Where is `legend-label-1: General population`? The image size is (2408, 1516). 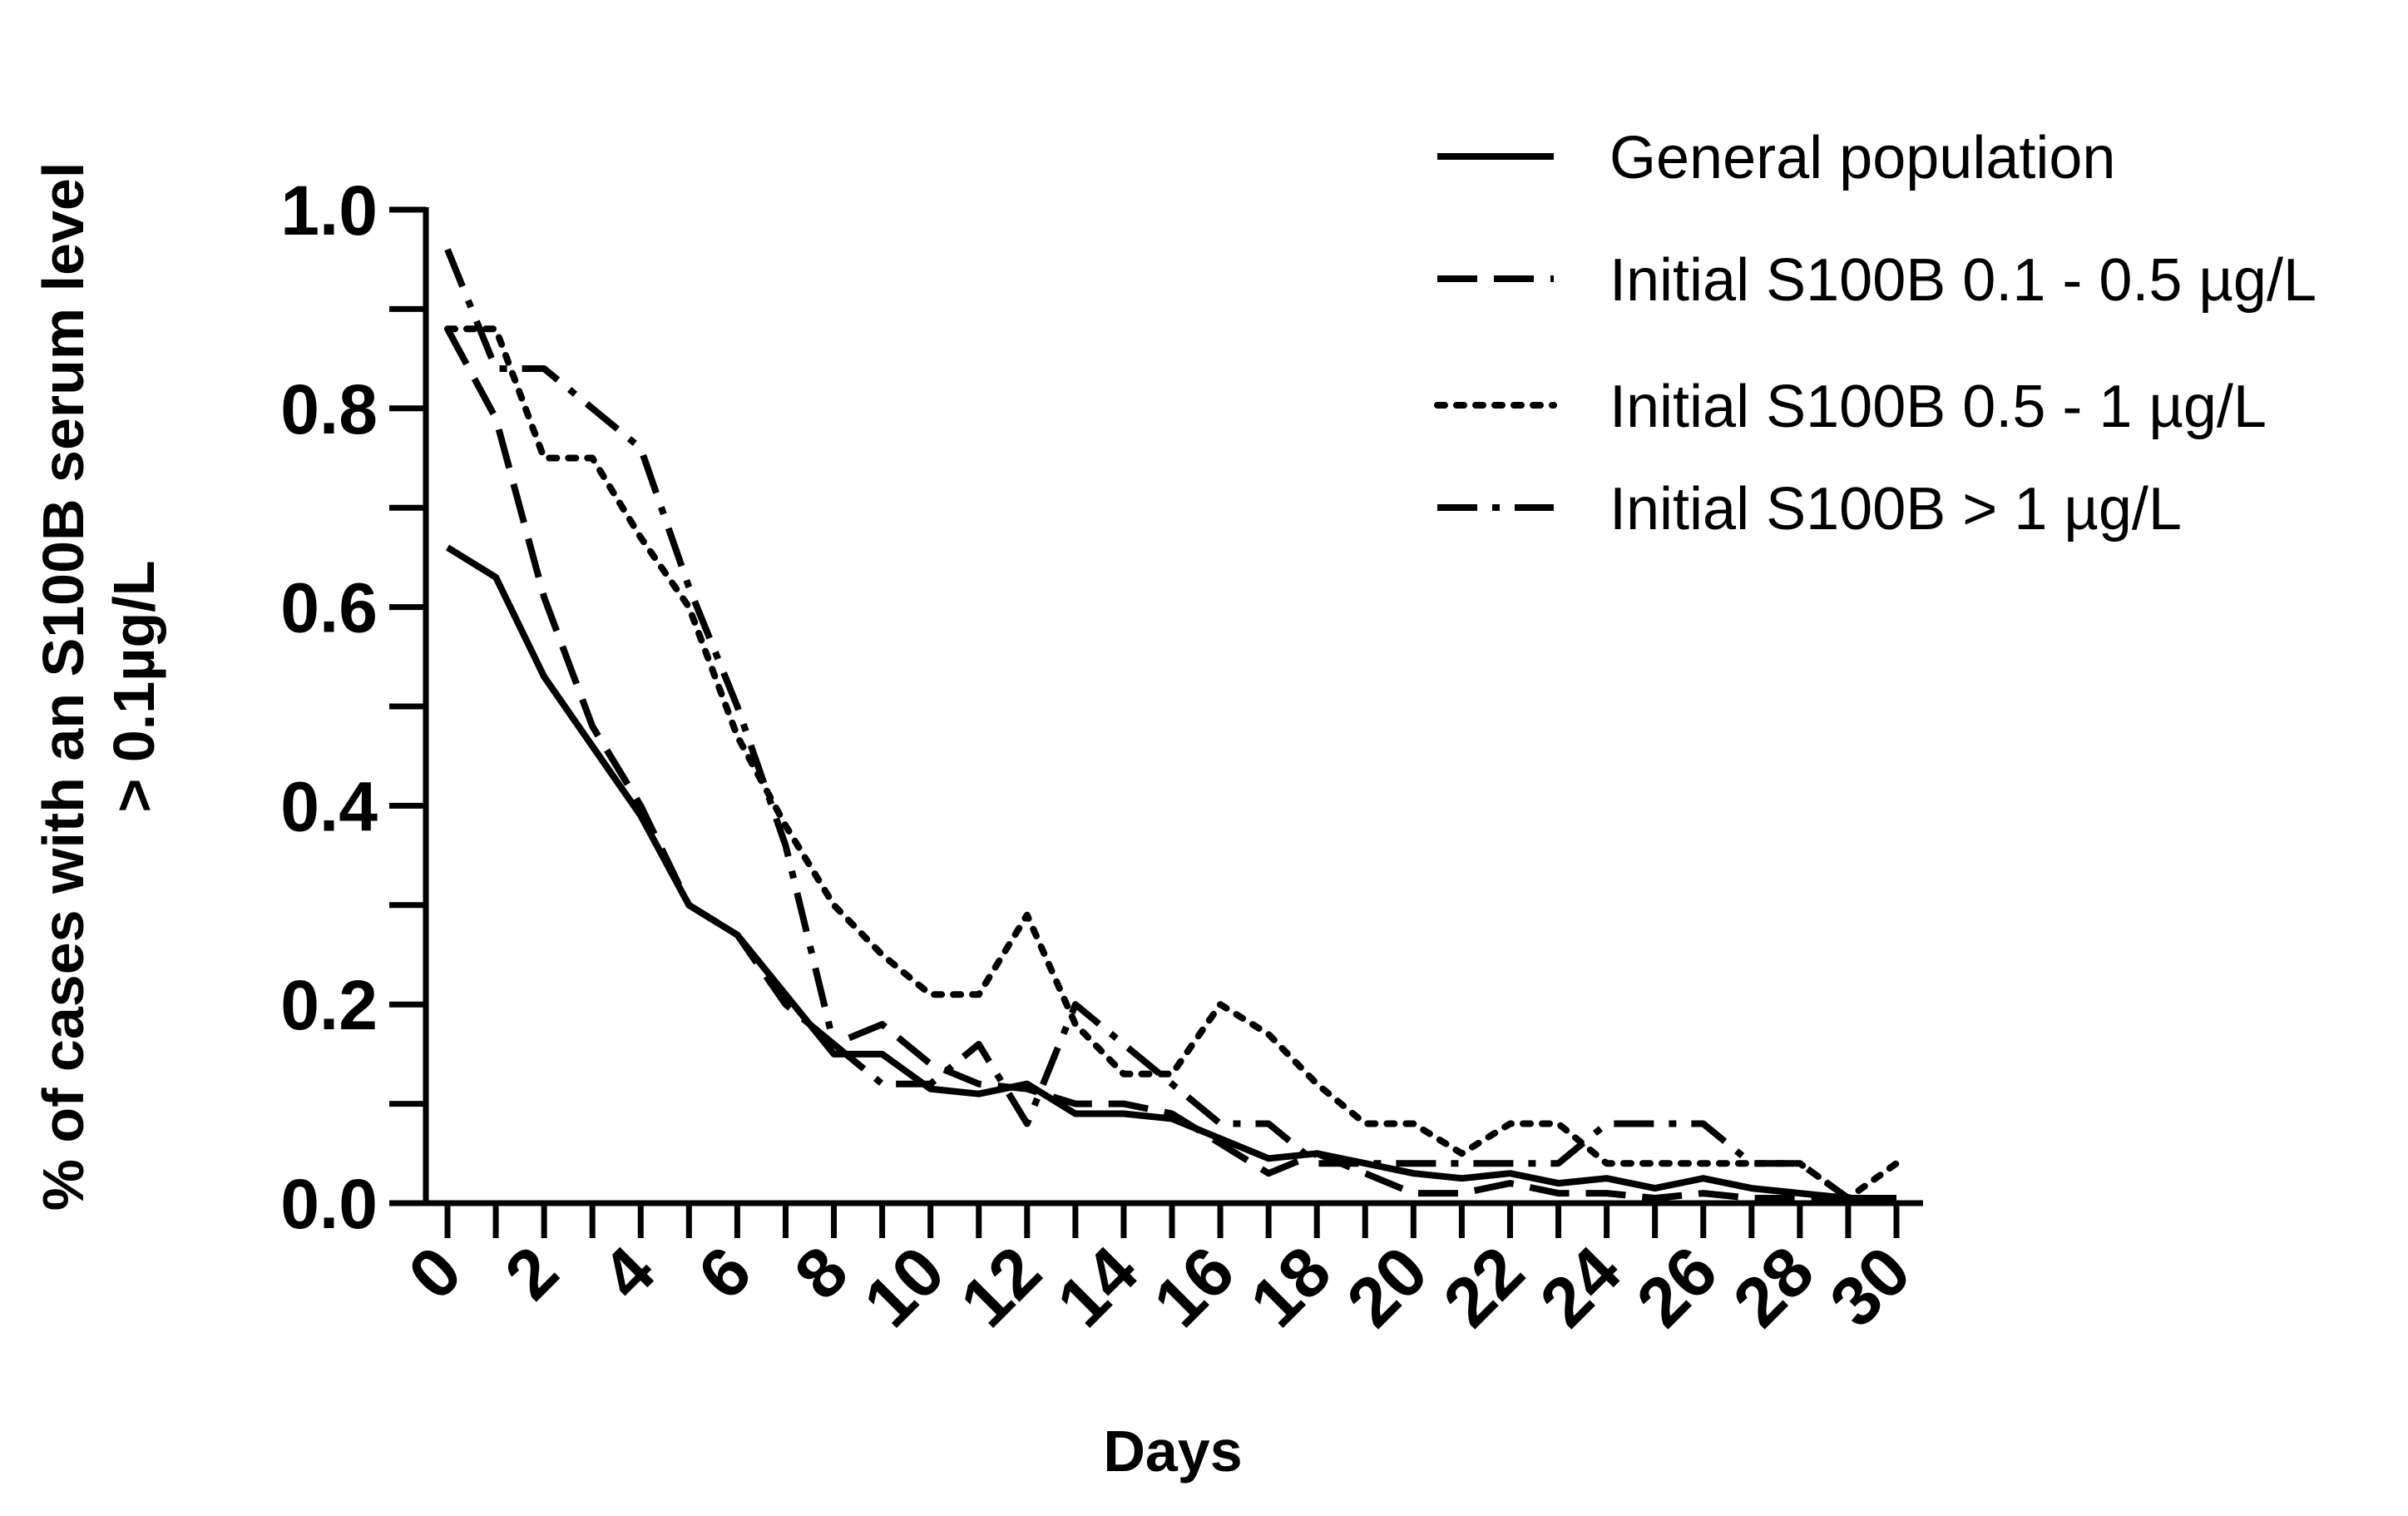 legend-label-1: General population is located at coordinates (1862, 158).